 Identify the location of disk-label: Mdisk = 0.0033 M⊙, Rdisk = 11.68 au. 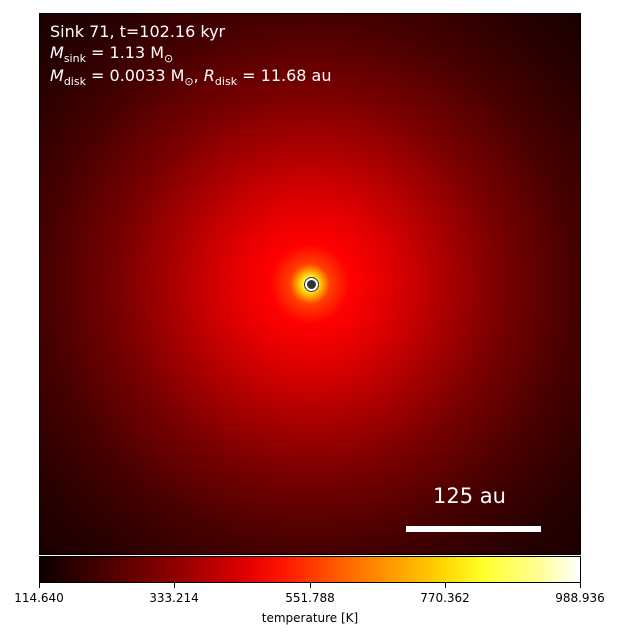
(190, 78).